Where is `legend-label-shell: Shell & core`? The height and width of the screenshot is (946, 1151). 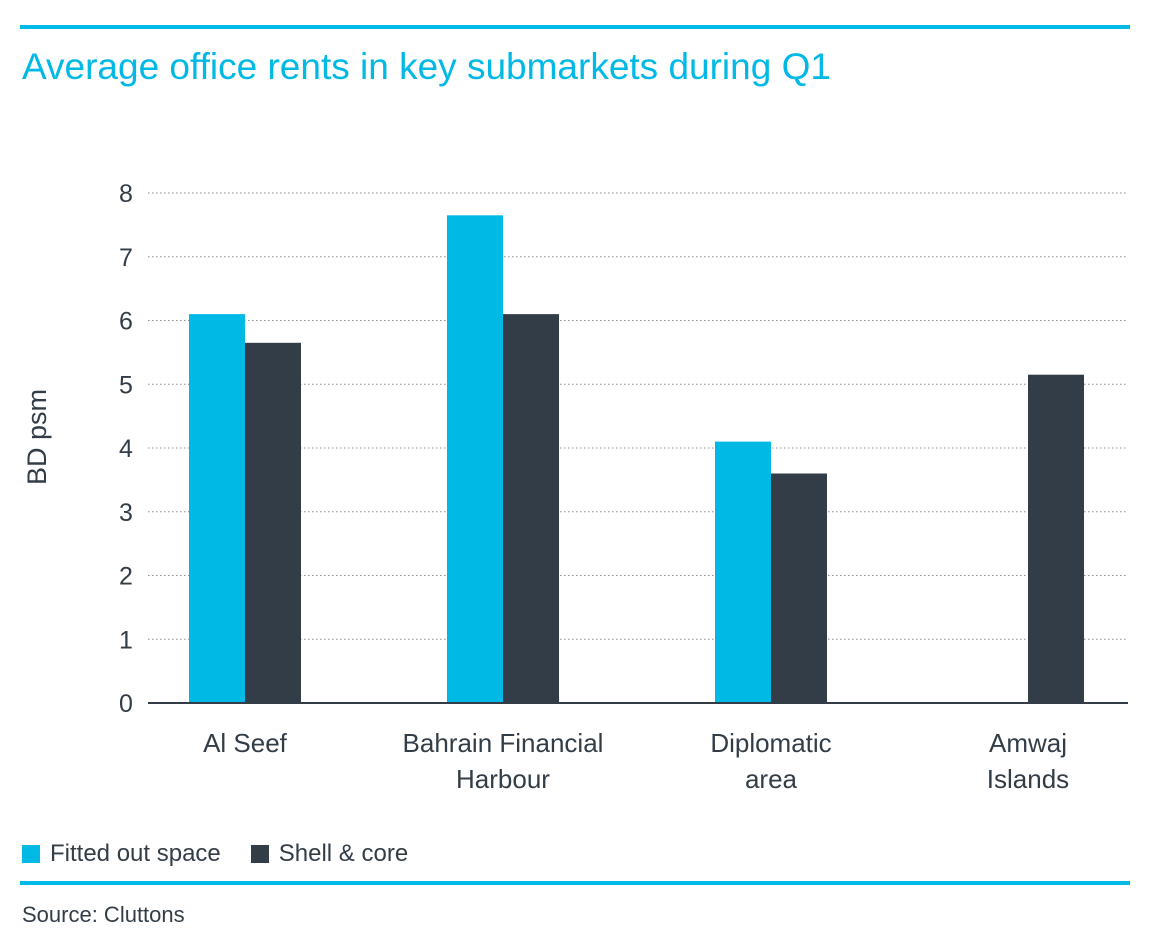
legend-label-shell: Shell & core is located at coordinates (343, 853).